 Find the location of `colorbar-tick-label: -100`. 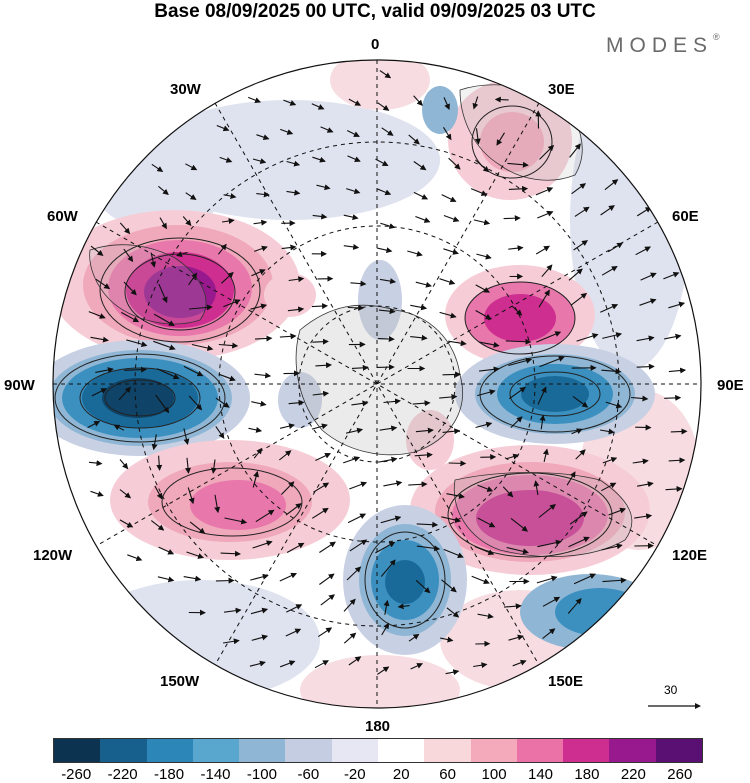

colorbar-tick-label: -100 is located at coordinates (261, 774).